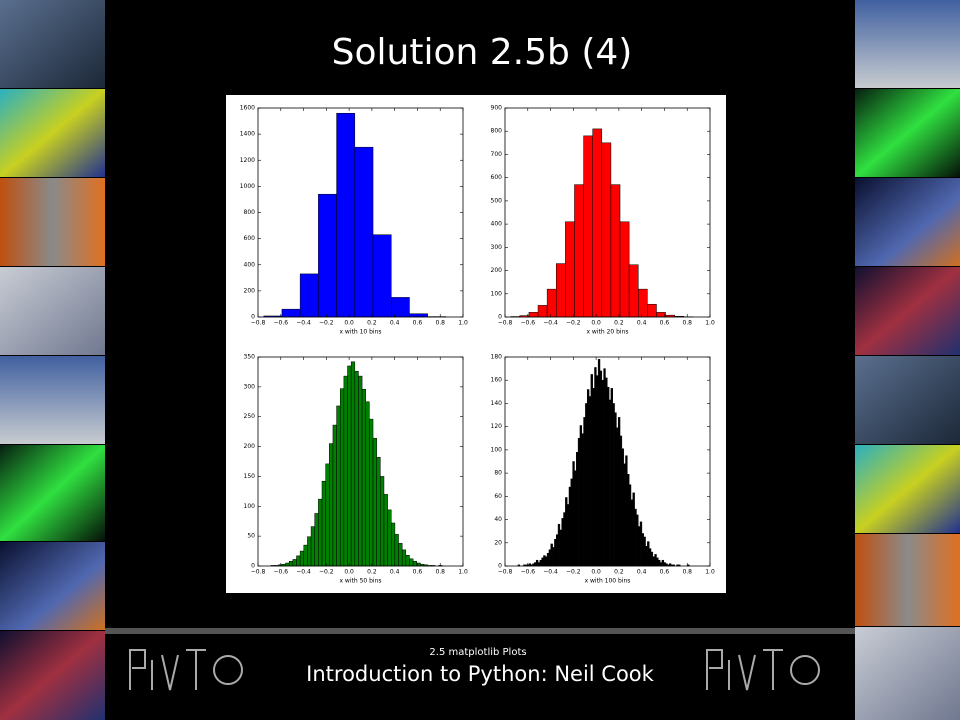 Image resolution: width=960 pixels, height=720 pixels. What do you see at coordinates (498, 473) in the screenshot?
I see `y-tick-label: 80` at bounding box center [498, 473].